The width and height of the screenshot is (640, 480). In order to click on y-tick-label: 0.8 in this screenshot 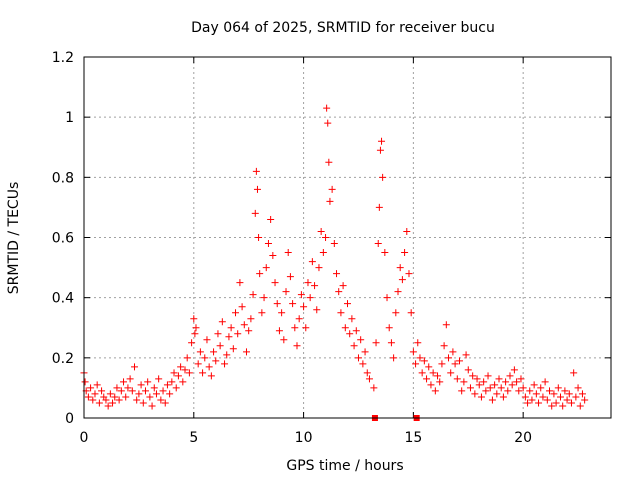, I will do `click(63, 178)`.